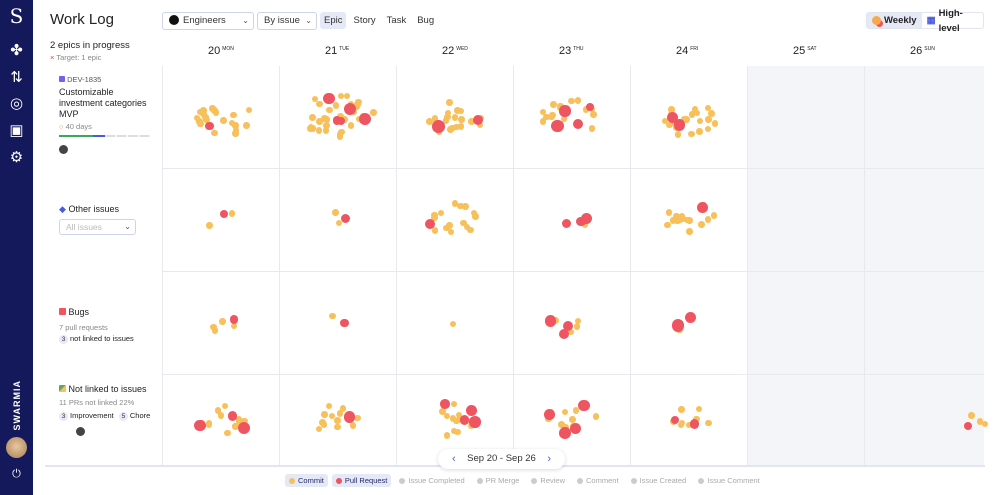 This screenshot has width=1000, height=495. Describe the element at coordinates (549, 459) in the screenshot. I see `next-week-button: ›` at that location.